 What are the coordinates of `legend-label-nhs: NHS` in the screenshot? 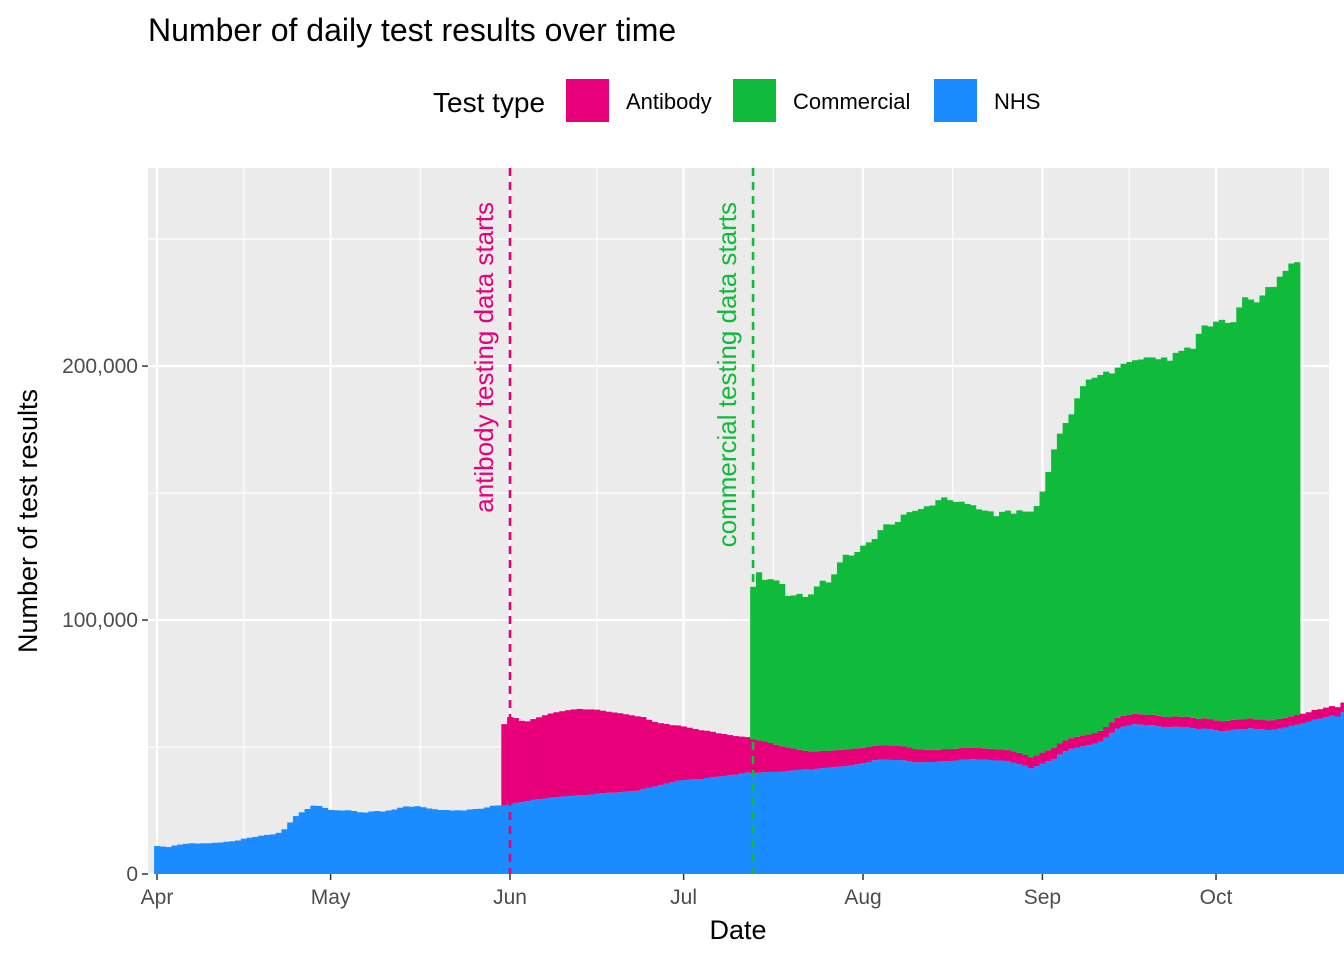 It's located at (1017, 101).